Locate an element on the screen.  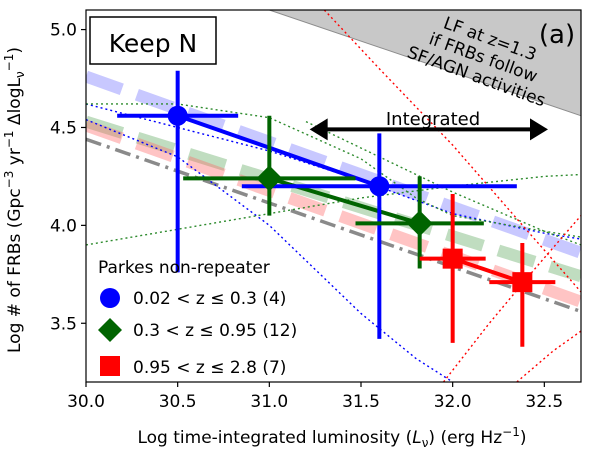
x-tick-label: 31.5 is located at coordinates (361, 402).